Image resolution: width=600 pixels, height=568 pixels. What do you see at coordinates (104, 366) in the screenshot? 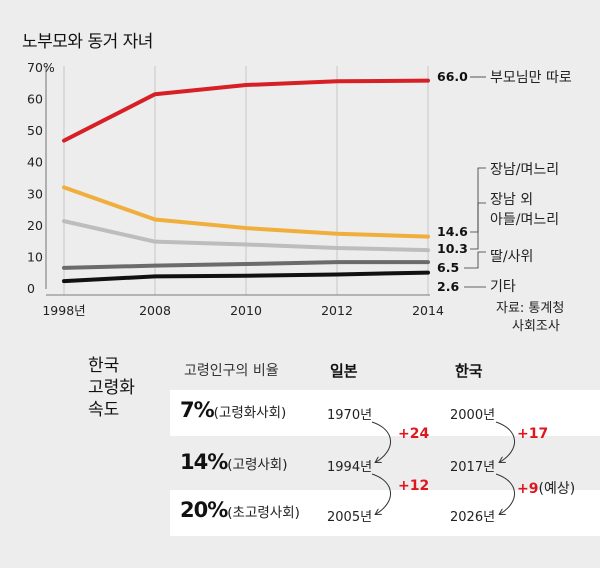
I see `table-title-line: 한국` at bounding box center [104, 366].